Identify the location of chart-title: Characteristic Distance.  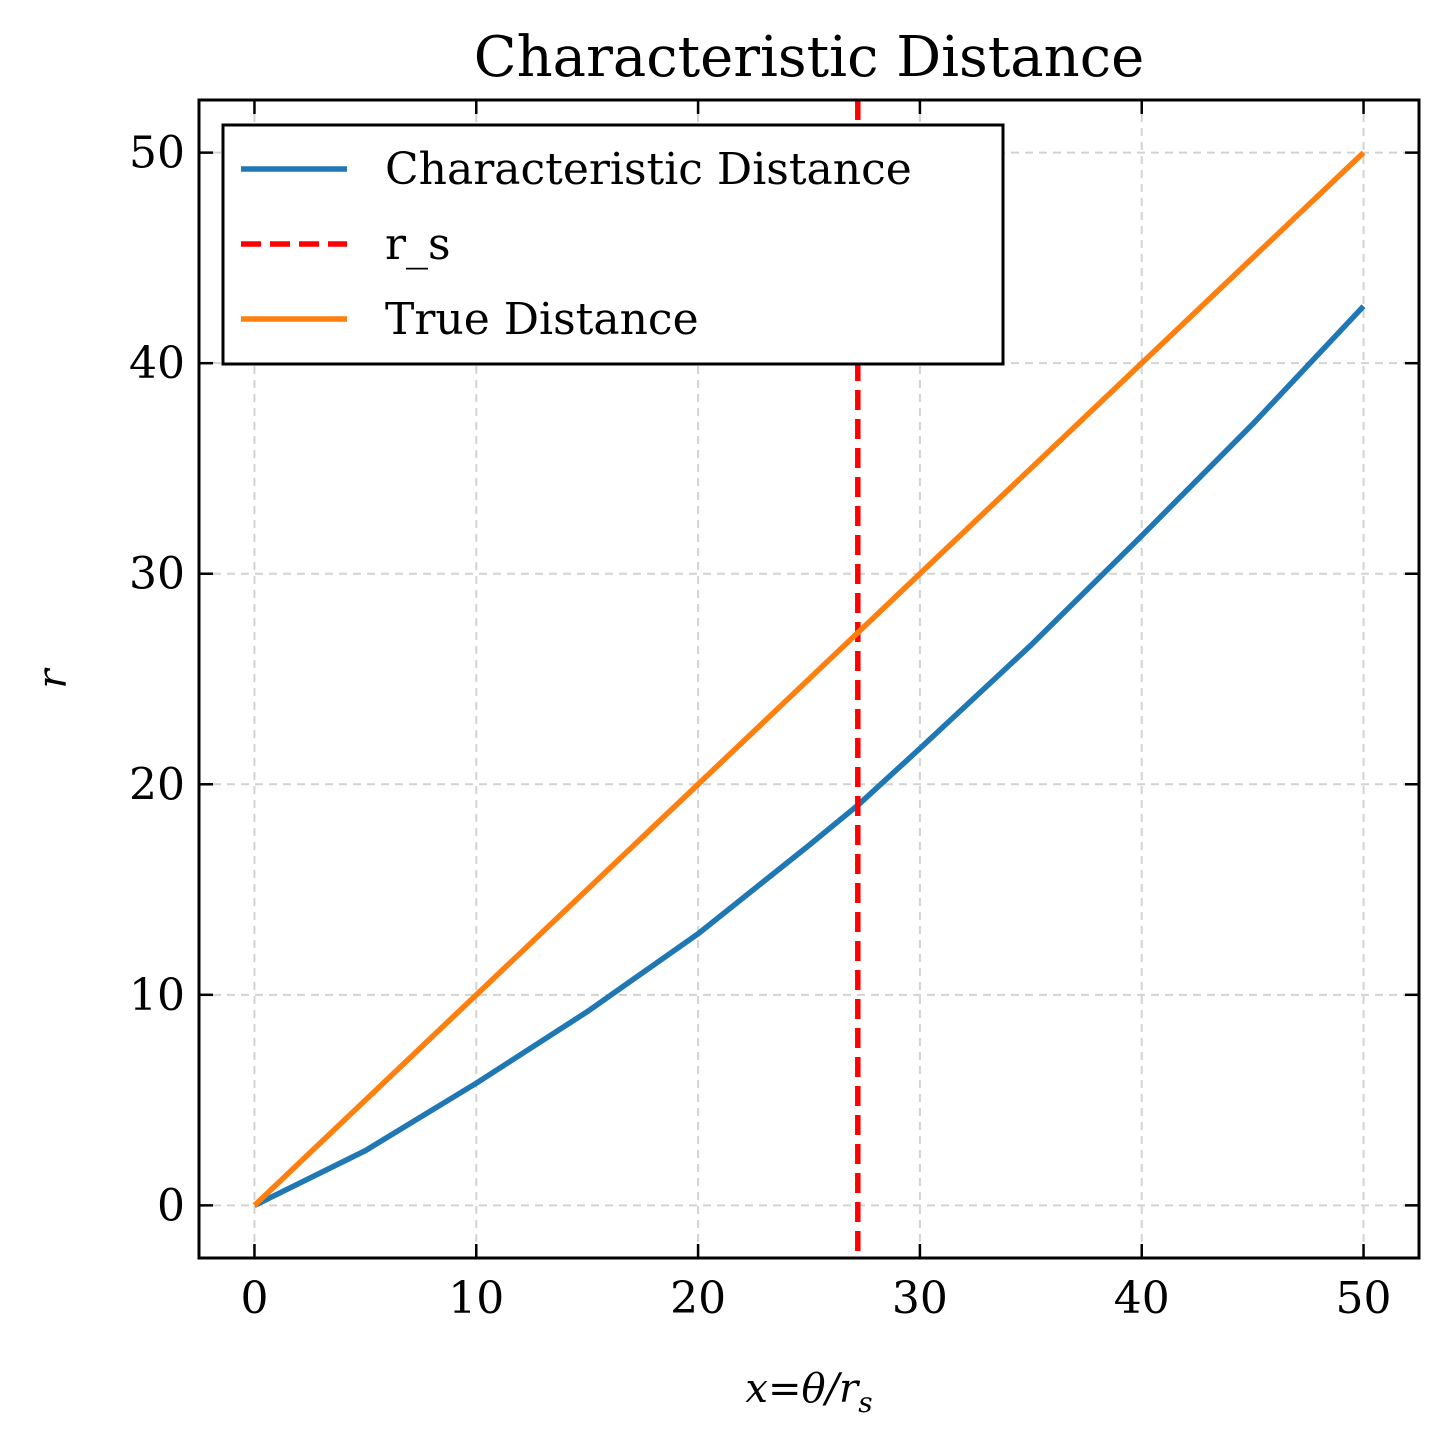
(809, 57).